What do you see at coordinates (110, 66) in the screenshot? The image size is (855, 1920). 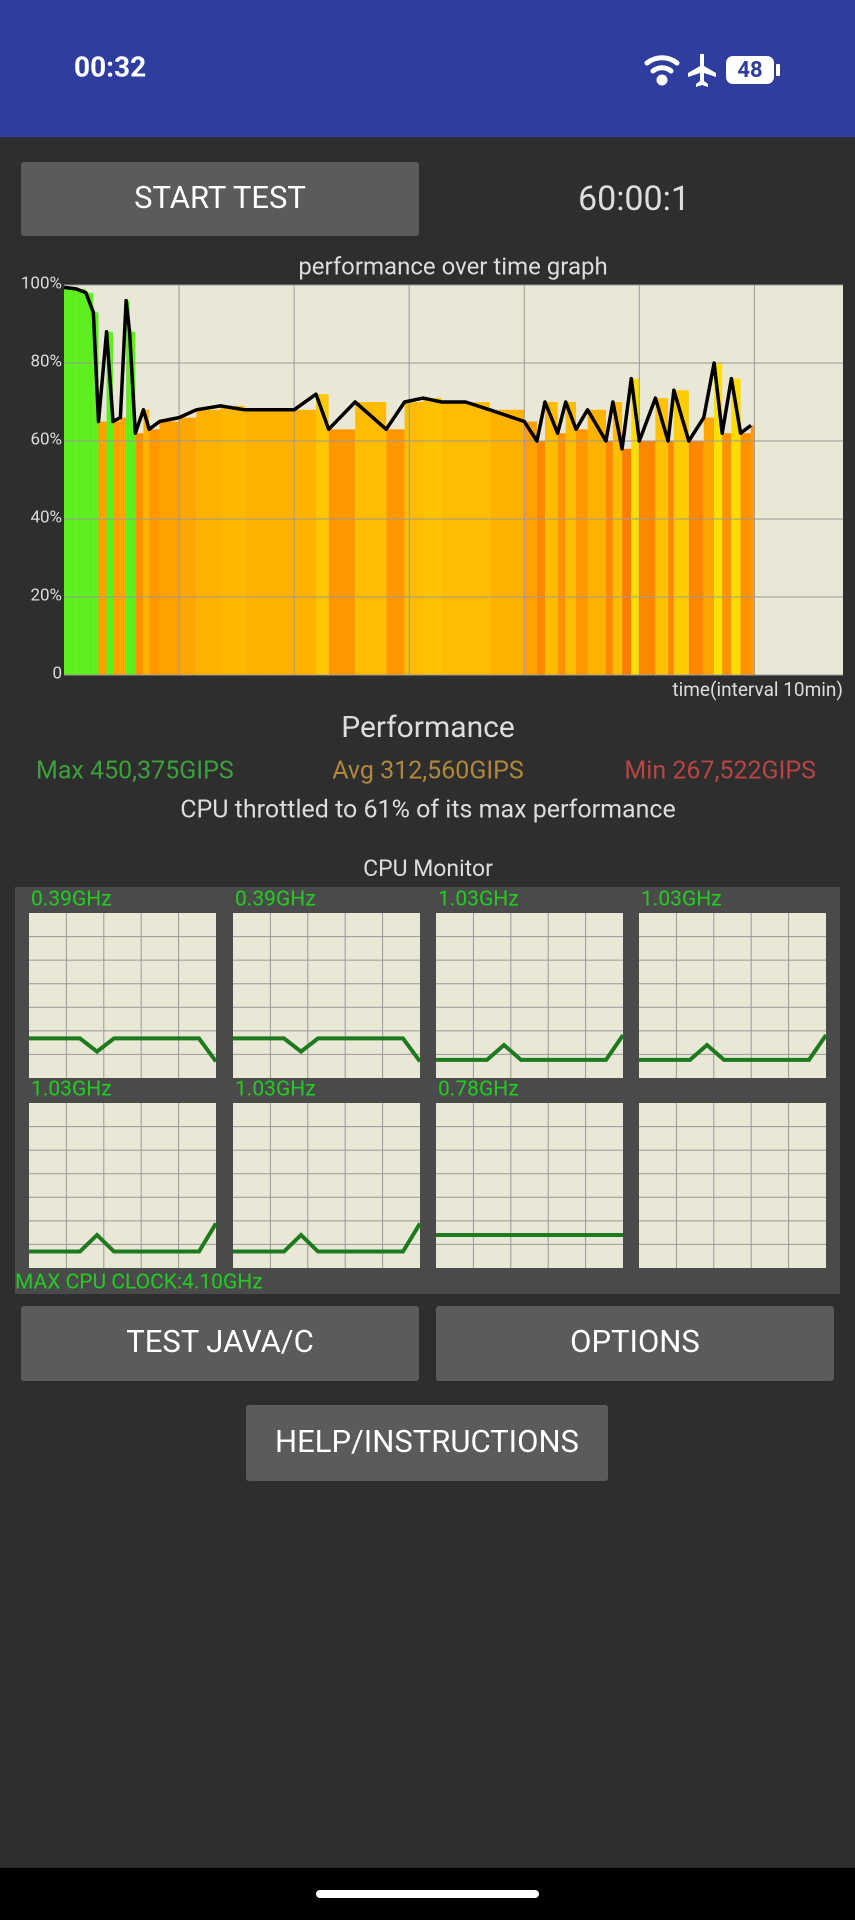 I see `clock: 00:32` at bounding box center [110, 66].